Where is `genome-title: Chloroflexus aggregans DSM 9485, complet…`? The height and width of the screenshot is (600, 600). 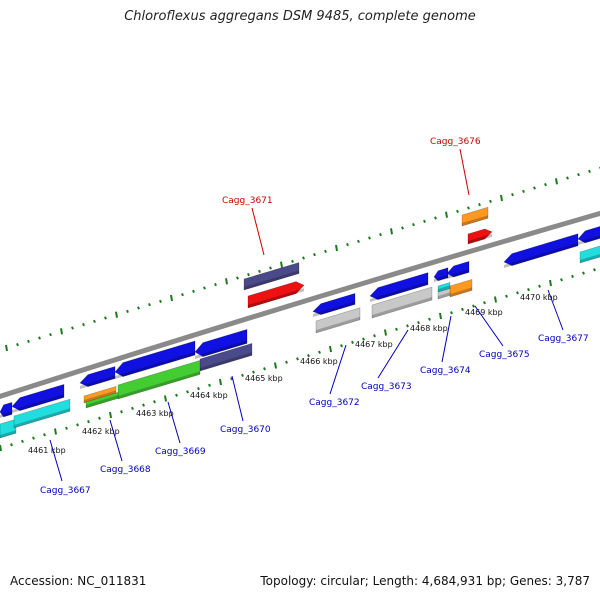
genome-title: Chloroflexus aggregans DSM 9485, complet… is located at coordinates (300, 16).